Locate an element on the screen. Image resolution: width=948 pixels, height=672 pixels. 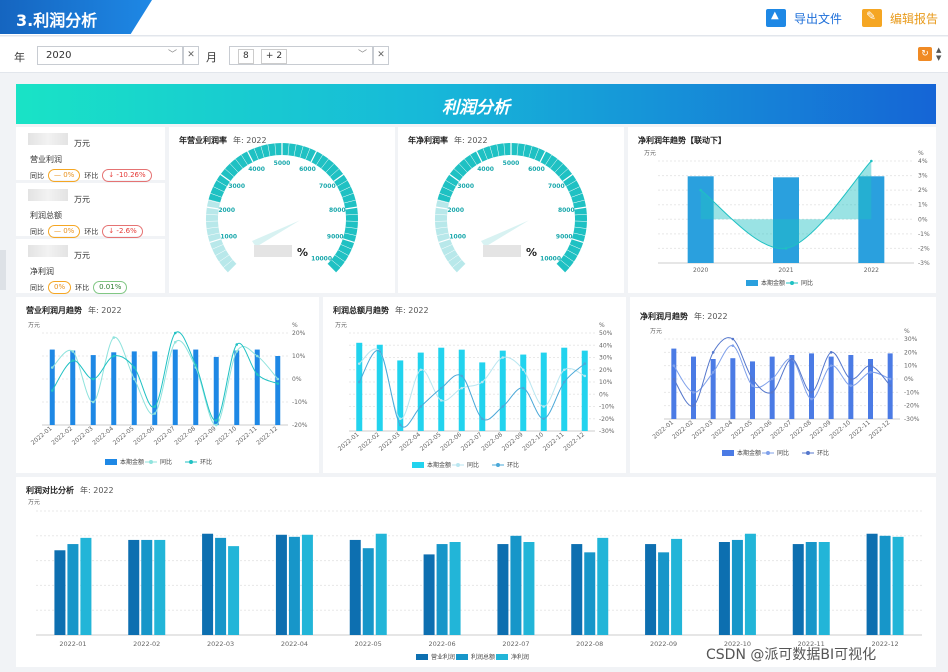
axis-tick-label: 0% is located at coordinates (604, 394).